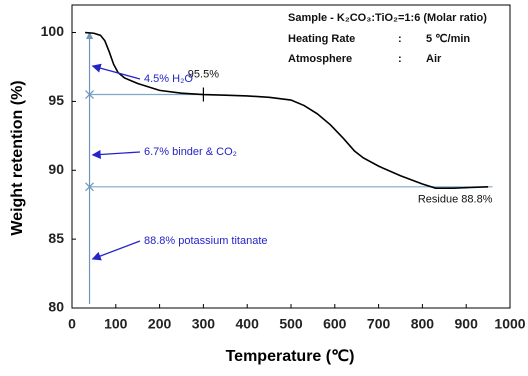 The height and width of the screenshot is (376, 528). What do you see at coordinates (53, 31) in the screenshot?
I see `y-tick-label: 100` at bounding box center [53, 31].